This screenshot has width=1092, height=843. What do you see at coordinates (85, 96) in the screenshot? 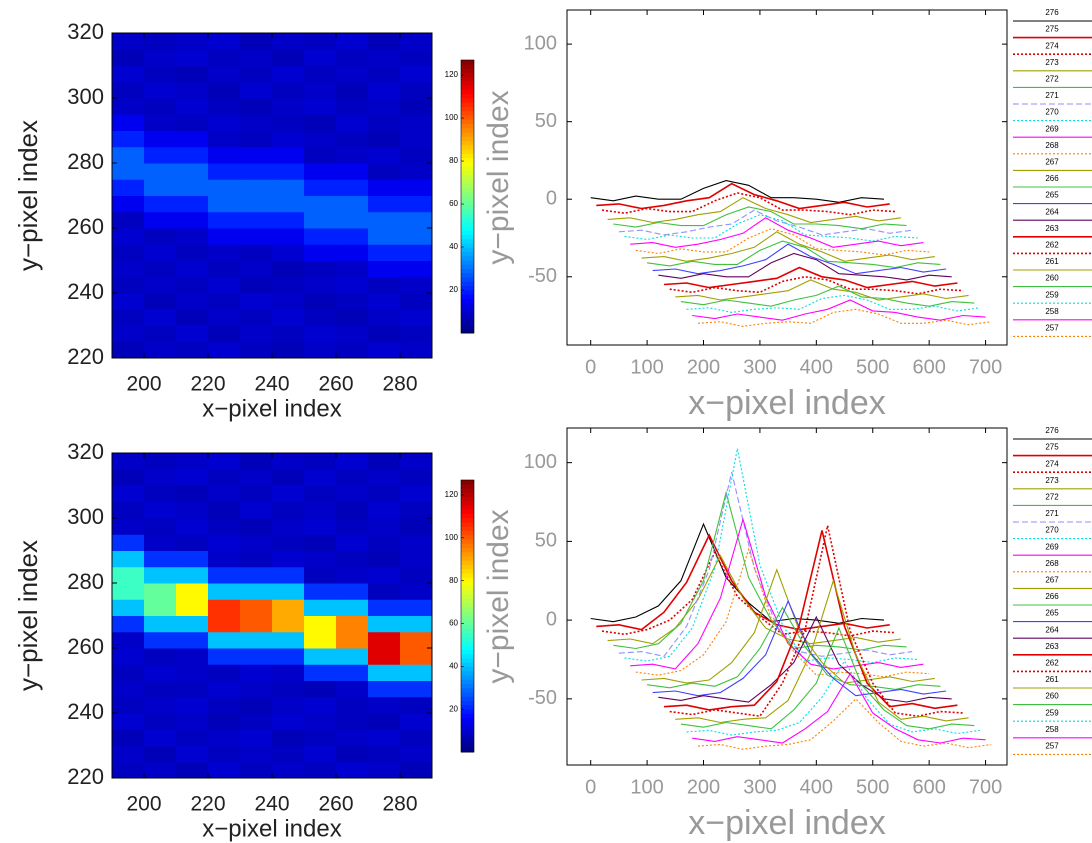
I see `y-tick-label: 300` at bounding box center [85, 96].